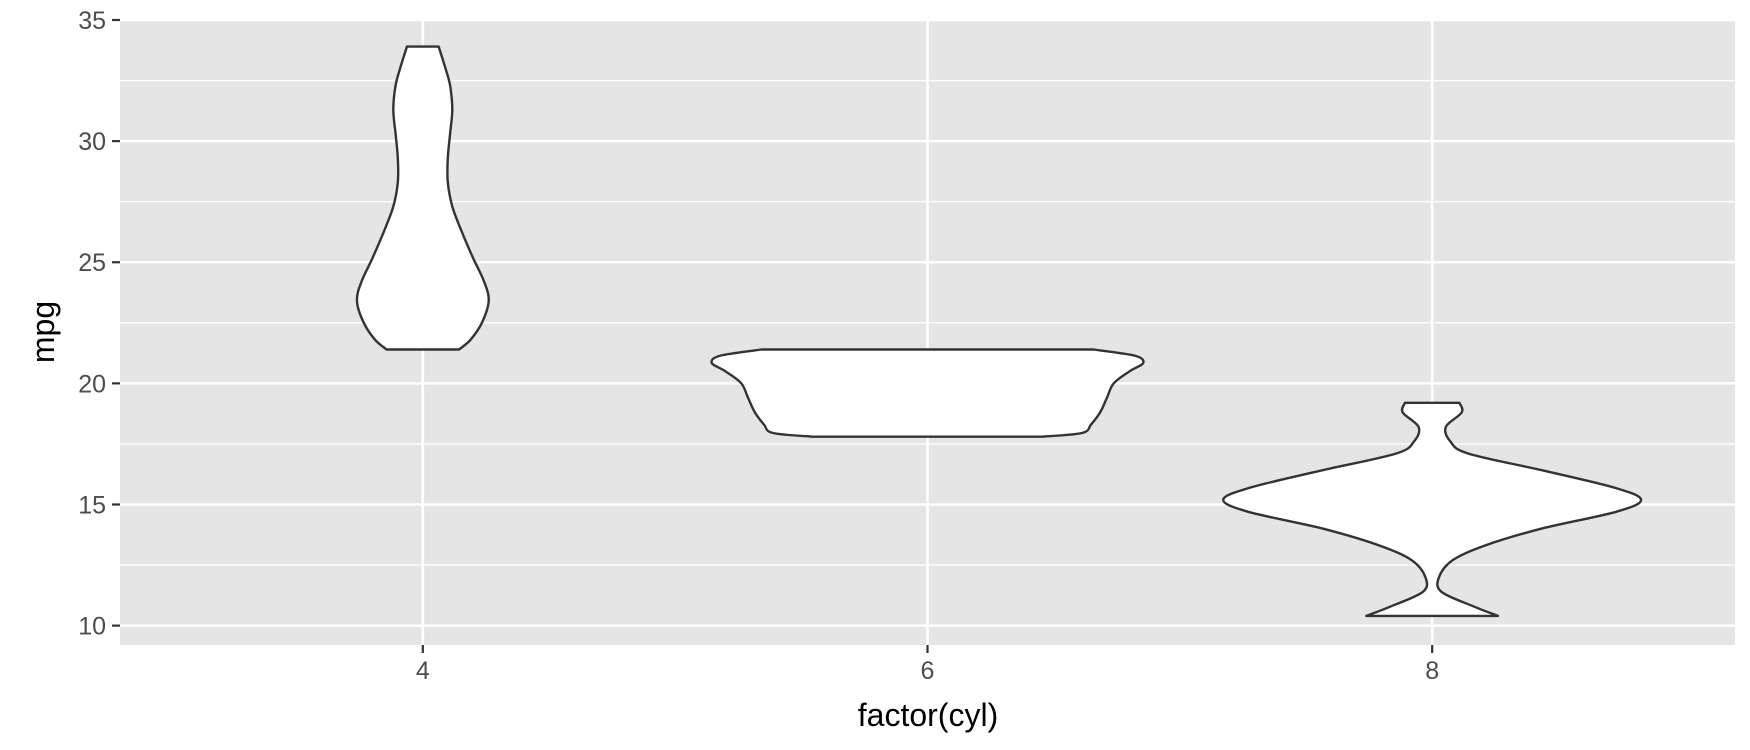 The image size is (1750, 750). I want to click on y-tick-label: 15, so click(92, 505).